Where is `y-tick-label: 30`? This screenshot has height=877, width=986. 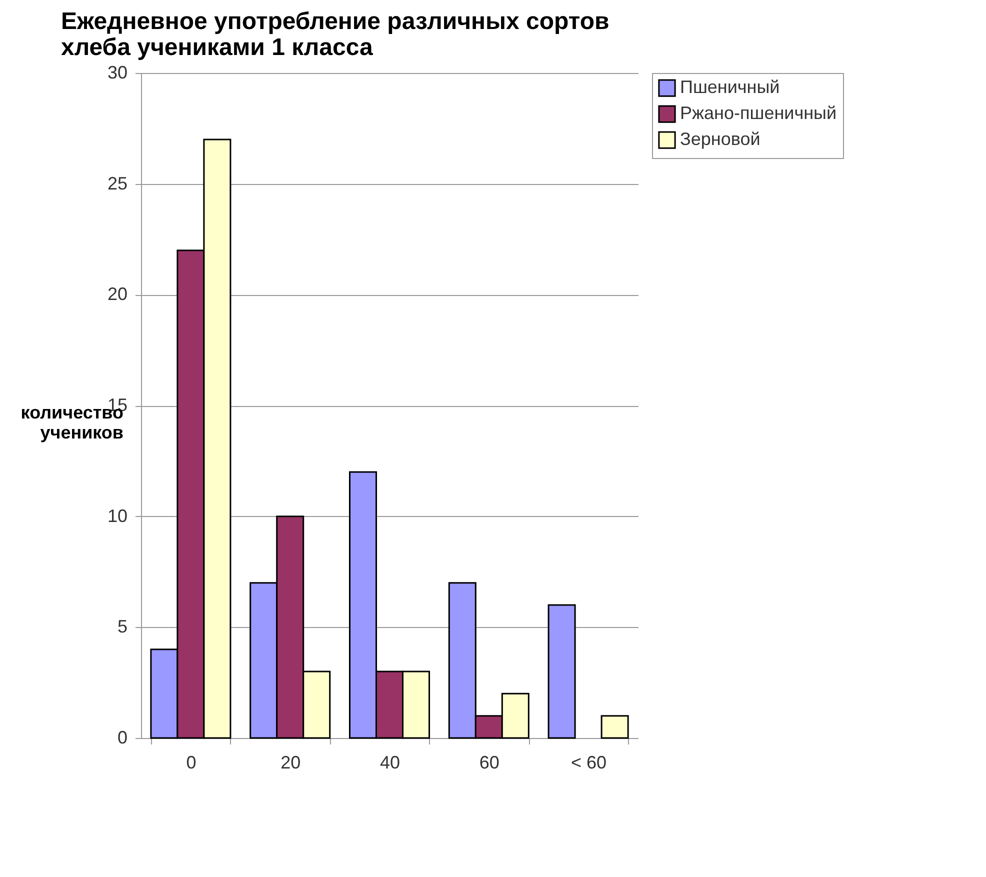
y-tick-label: 30 is located at coordinates (117, 72).